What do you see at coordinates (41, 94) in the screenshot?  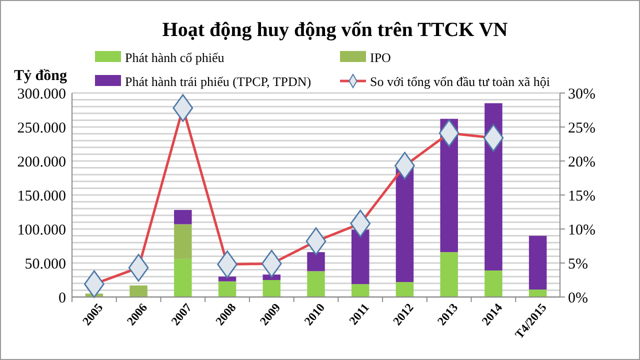 I see `y-tick-label: 300.000` at bounding box center [41, 94].